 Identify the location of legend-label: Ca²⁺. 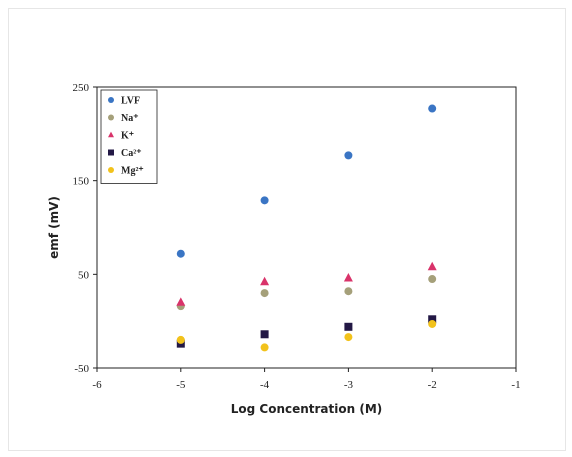
(131, 153).